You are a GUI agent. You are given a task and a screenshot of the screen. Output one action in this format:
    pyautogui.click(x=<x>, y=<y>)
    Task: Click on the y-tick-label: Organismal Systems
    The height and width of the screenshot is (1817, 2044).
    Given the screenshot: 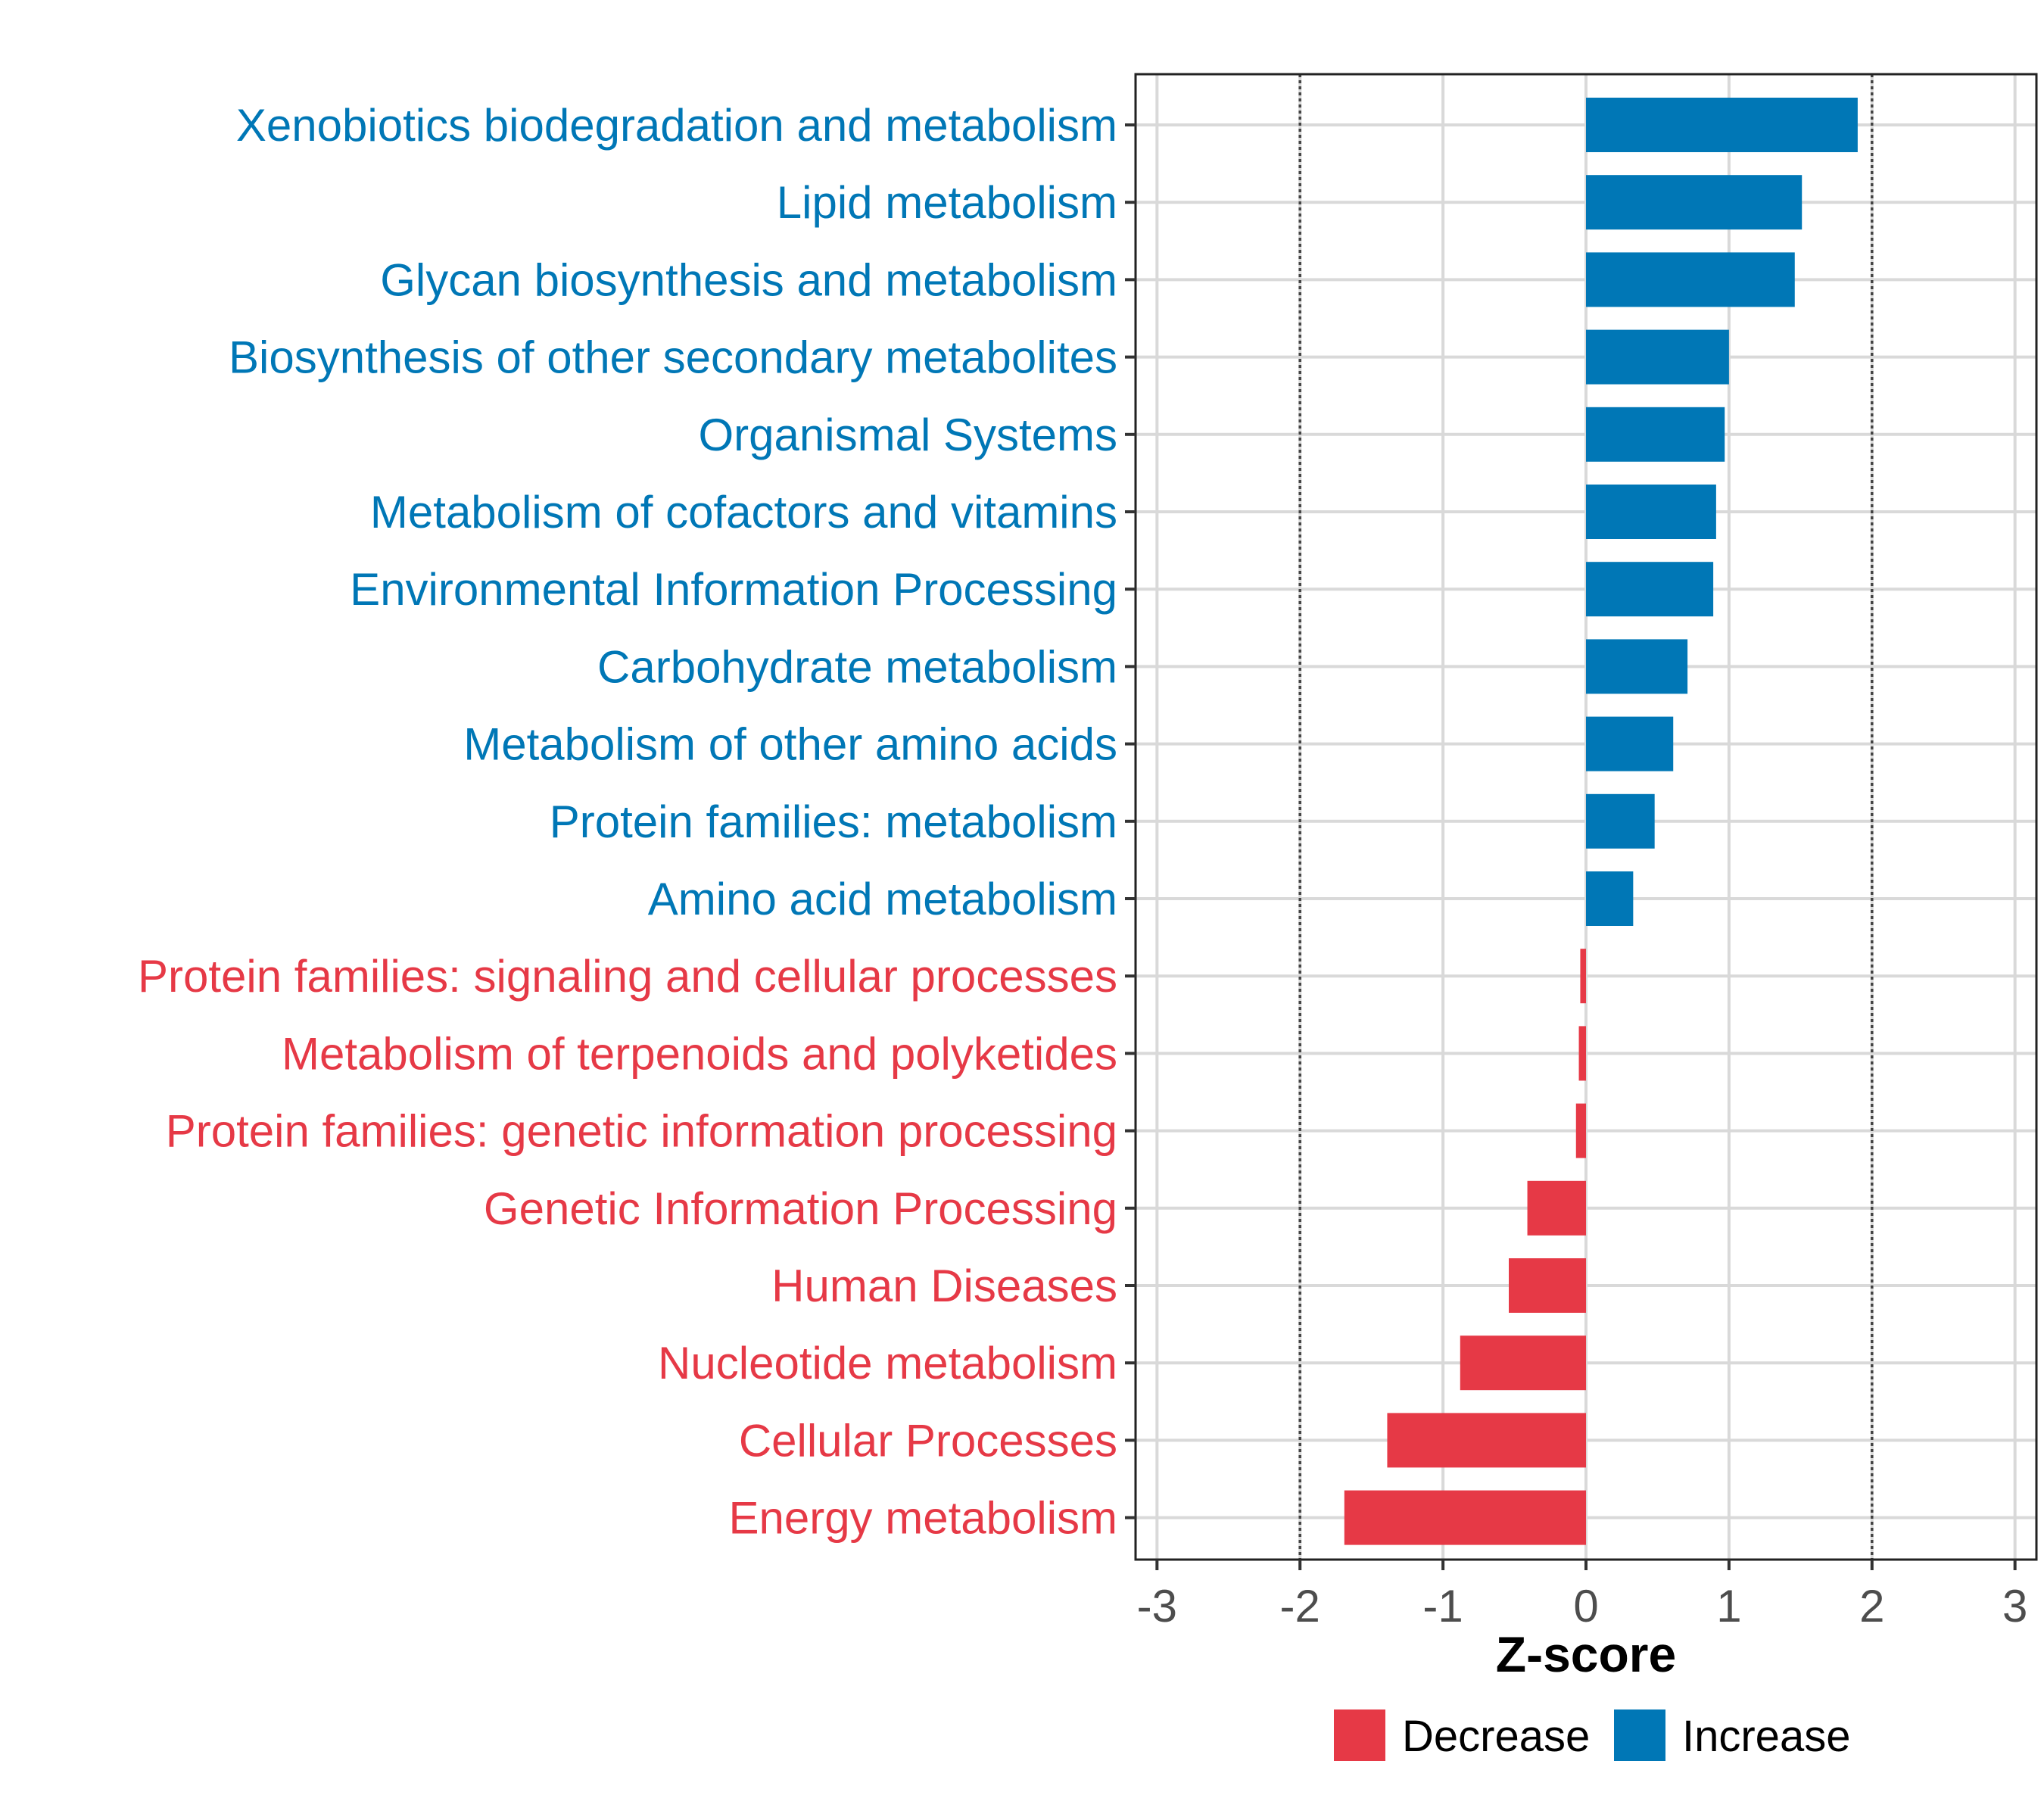 What is the action you would take?
    pyautogui.click(x=908, y=435)
    